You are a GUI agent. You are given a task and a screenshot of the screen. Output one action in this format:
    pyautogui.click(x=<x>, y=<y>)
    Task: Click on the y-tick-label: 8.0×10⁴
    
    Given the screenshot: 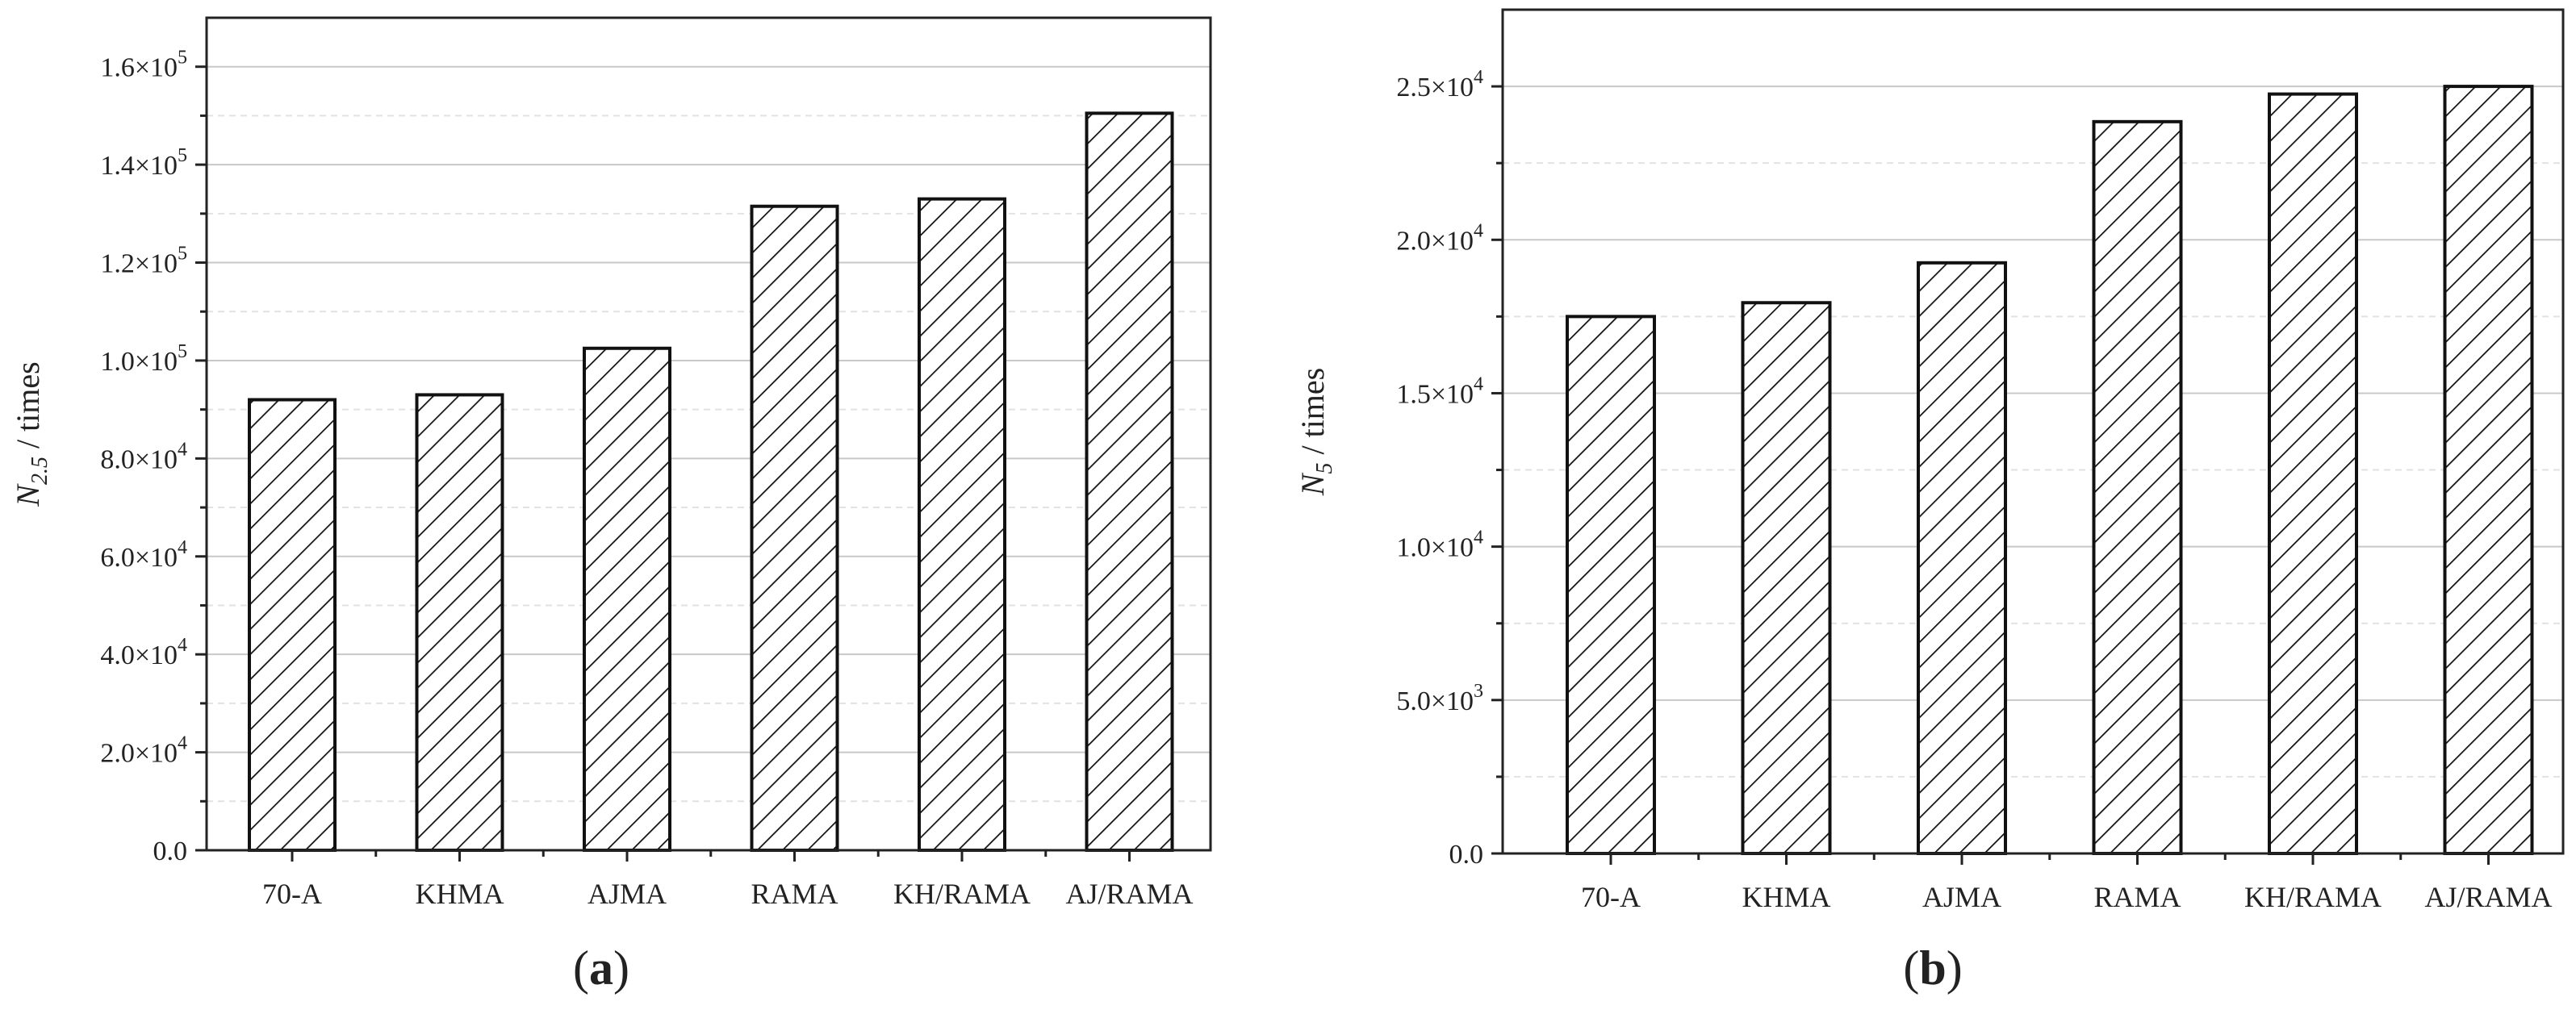 What is the action you would take?
    pyautogui.click(x=143, y=456)
    